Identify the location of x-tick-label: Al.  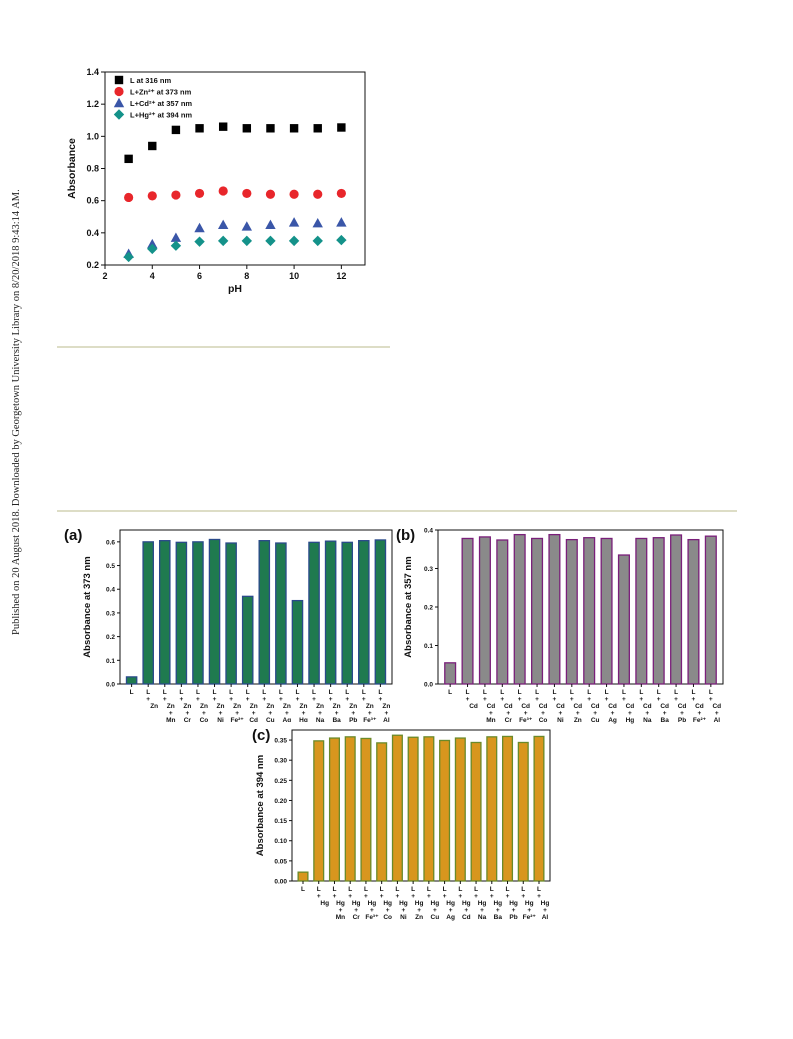
(717, 720).